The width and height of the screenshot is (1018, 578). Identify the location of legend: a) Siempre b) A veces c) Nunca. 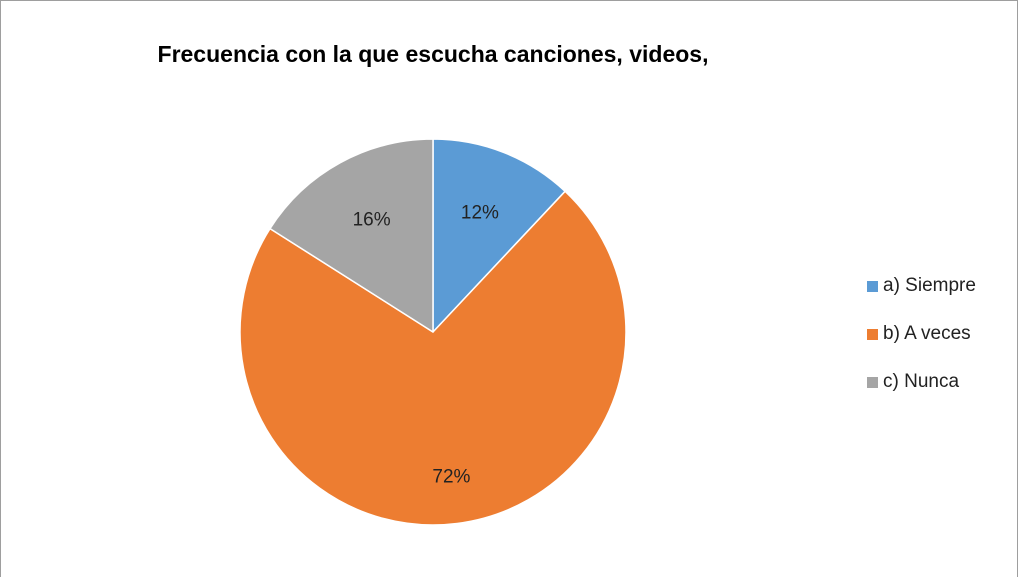
(921, 346).